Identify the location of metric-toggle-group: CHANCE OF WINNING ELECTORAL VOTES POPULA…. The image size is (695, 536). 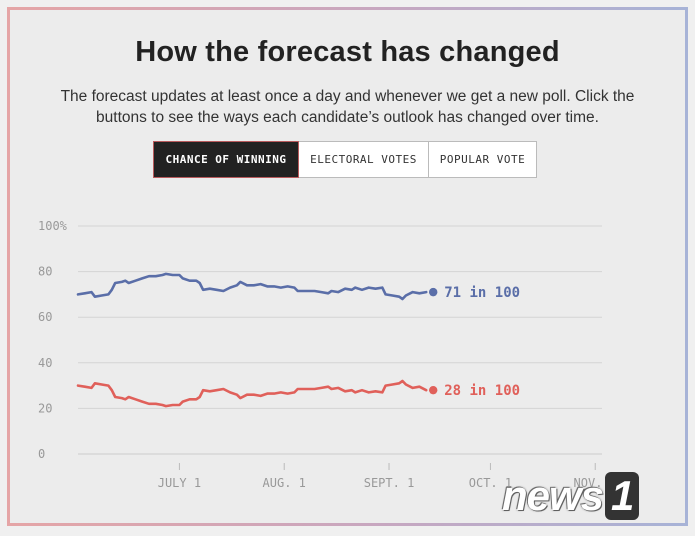
(345, 159).